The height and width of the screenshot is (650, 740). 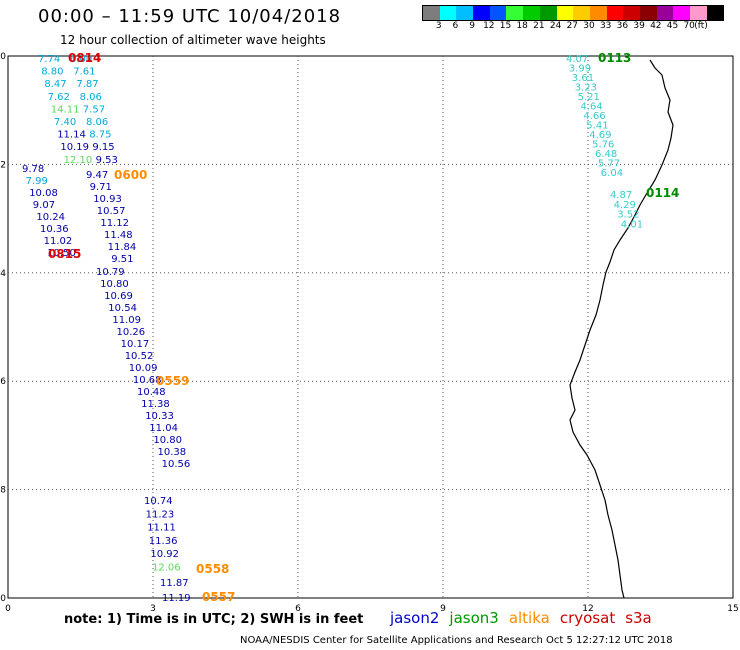 What do you see at coordinates (600, 135) in the screenshot?
I see `wave-height-value: 4.69` at bounding box center [600, 135].